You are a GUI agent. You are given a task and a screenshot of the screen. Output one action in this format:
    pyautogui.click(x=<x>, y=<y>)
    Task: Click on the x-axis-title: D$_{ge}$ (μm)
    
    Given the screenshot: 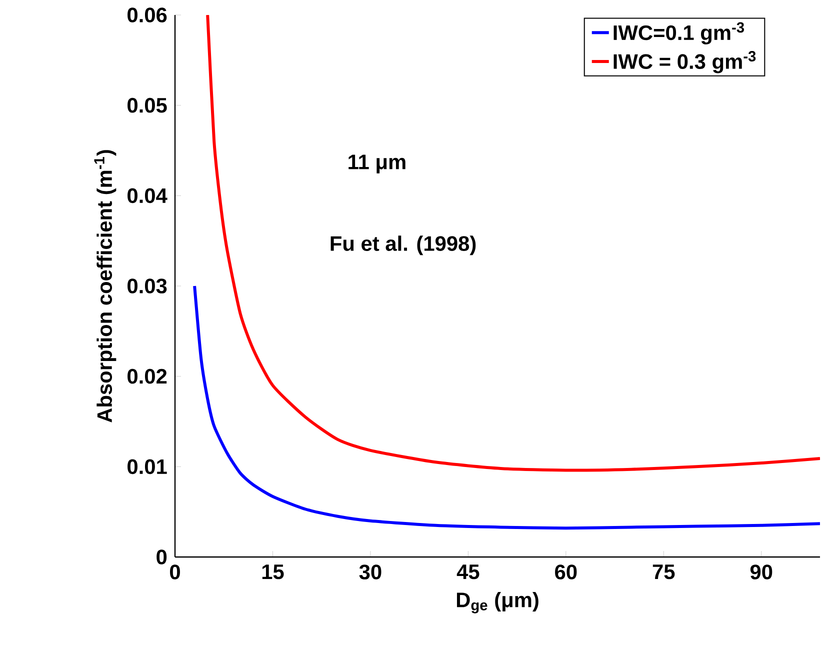 What is the action you would take?
    pyautogui.click(x=497, y=603)
    